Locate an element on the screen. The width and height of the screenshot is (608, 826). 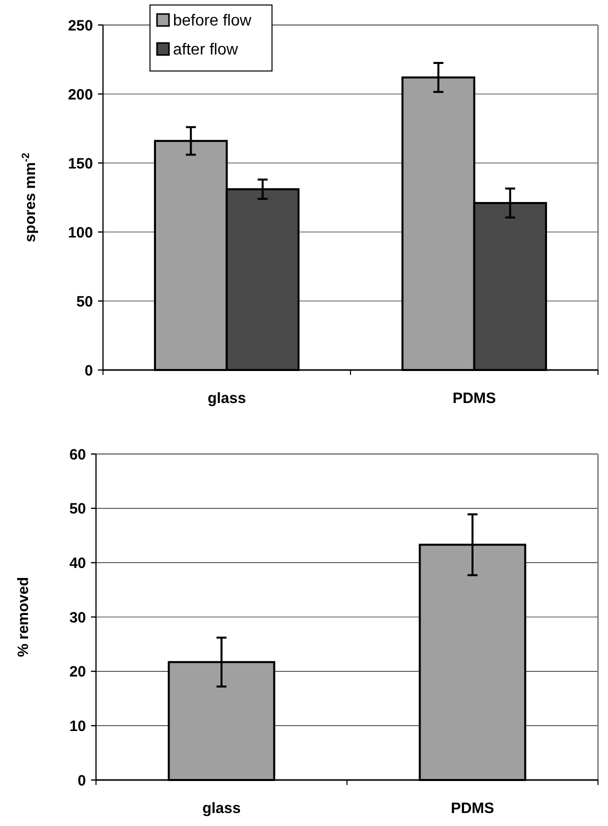
y-tick-label: 60 is located at coordinates (77, 455).